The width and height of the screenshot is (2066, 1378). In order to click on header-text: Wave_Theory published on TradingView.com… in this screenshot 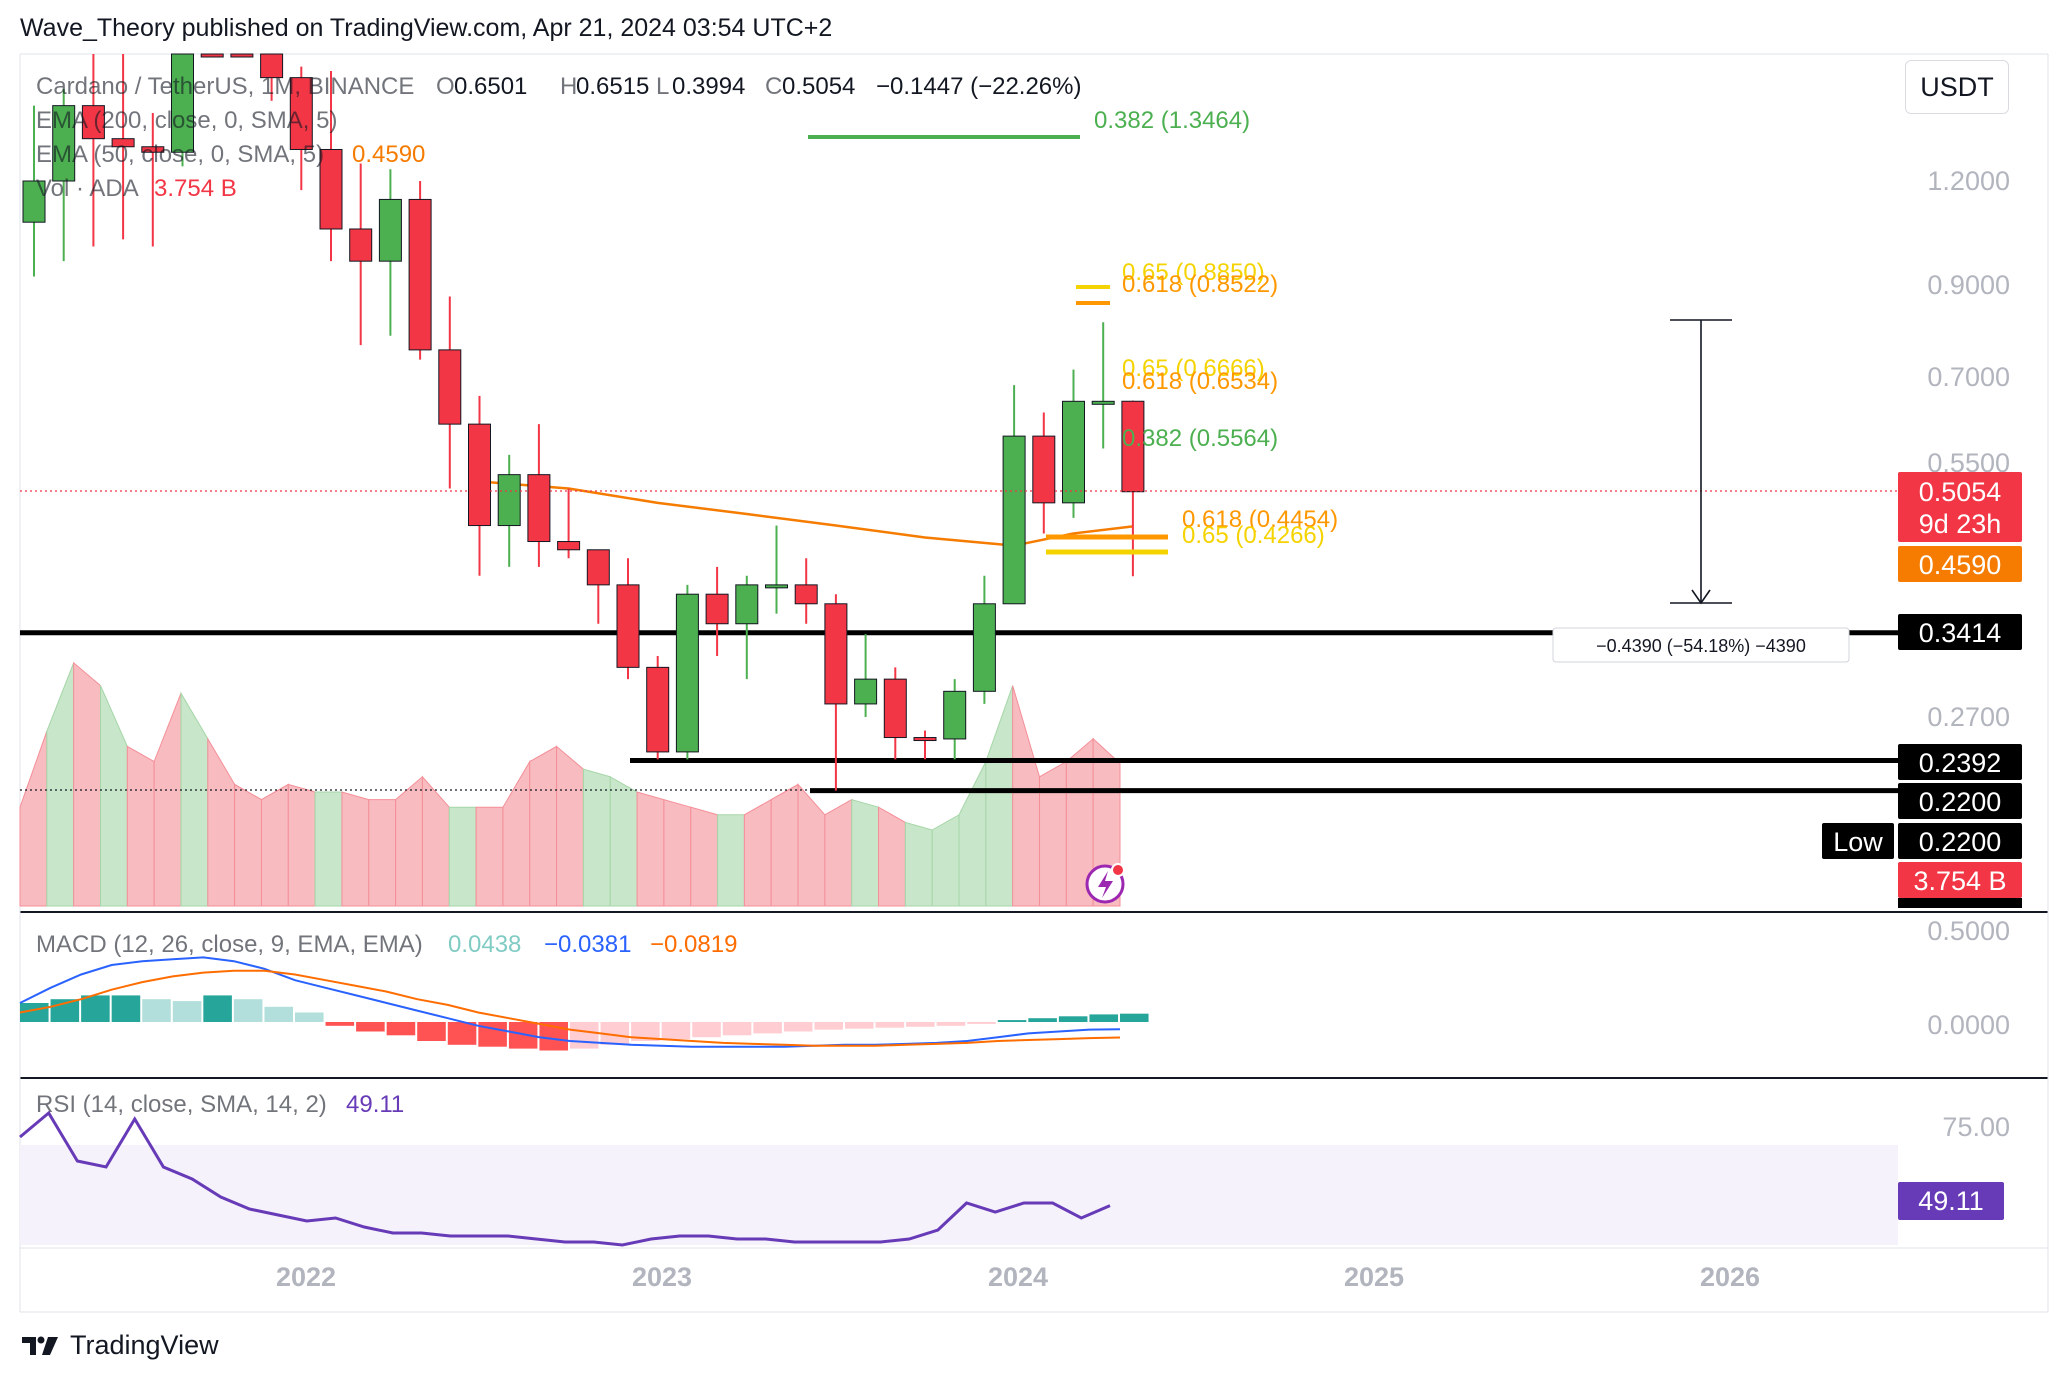, I will do `click(426, 28)`.